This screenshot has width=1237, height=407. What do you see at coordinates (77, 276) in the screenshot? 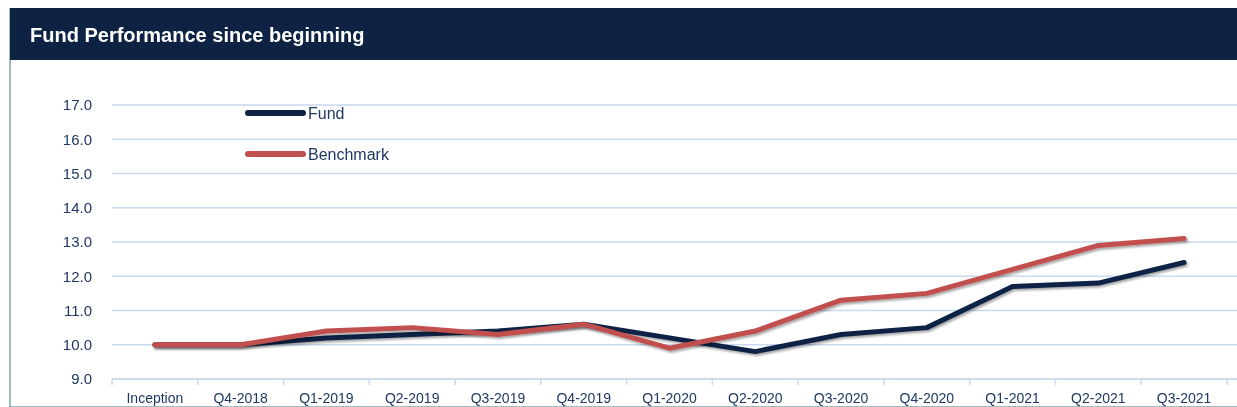
I see `y-tick-label: 12.0` at bounding box center [77, 276].